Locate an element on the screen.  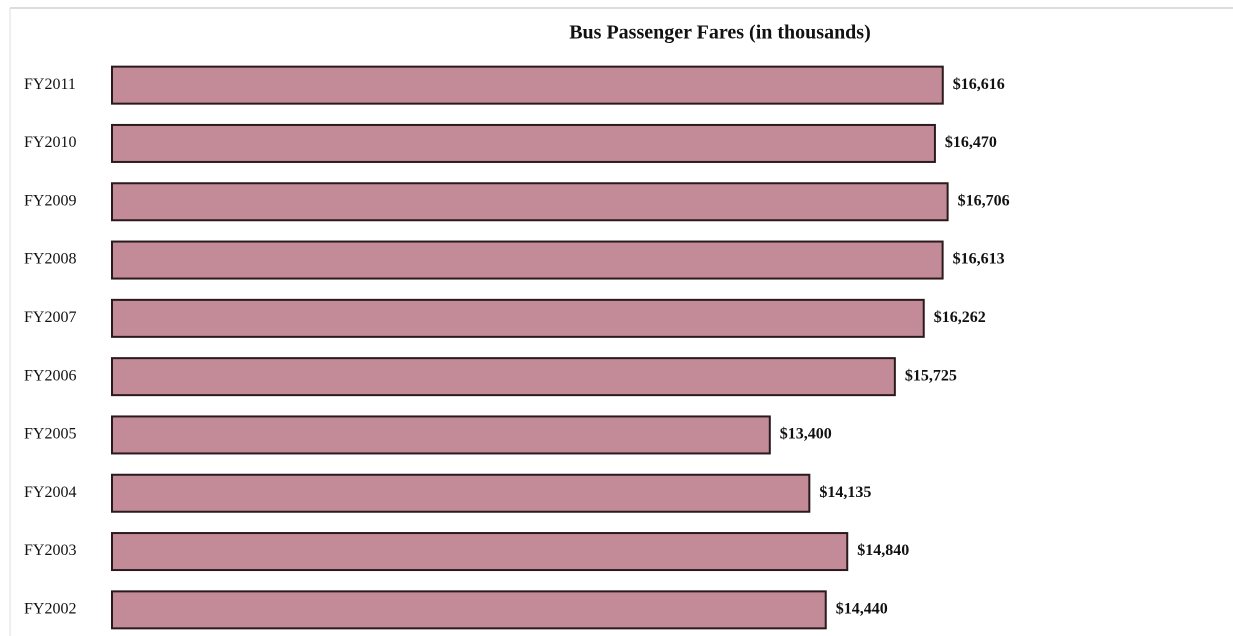
category-label: FY2005 is located at coordinates (50, 434).